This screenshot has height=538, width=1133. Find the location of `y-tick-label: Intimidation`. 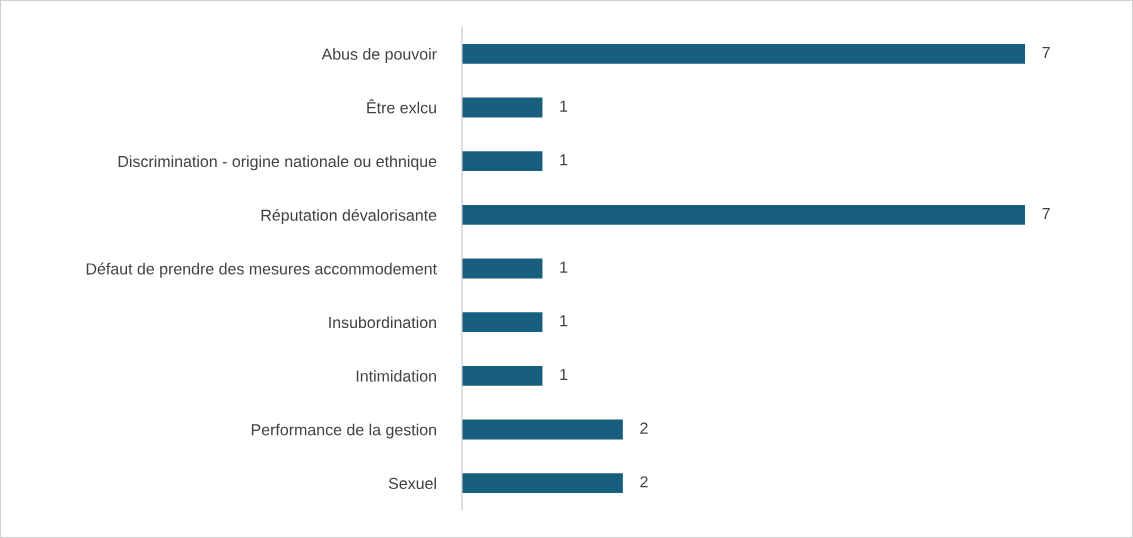

y-tick-label: Intimidation is located at coordinates (396, 376).